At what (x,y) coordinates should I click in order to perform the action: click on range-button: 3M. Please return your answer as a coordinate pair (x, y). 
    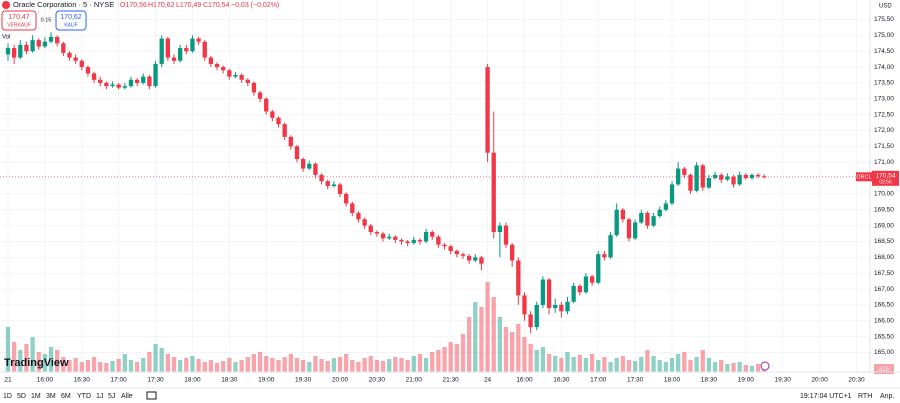
    Looking at the image, I should click on (51, 396).